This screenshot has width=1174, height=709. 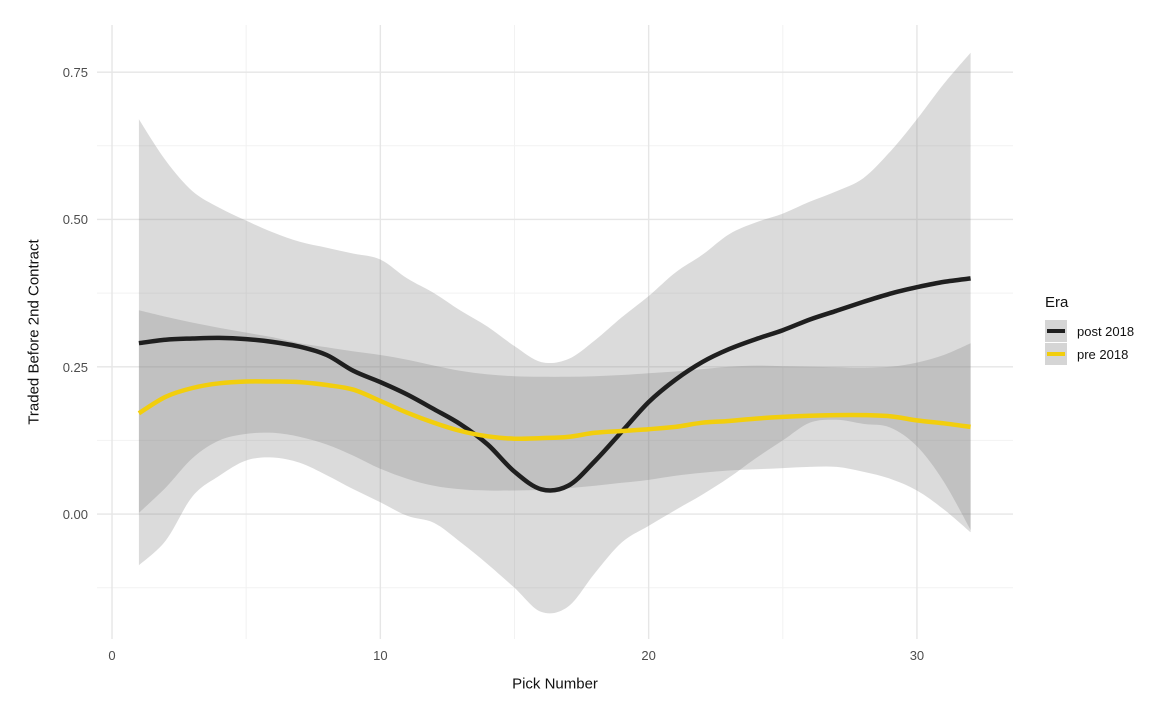 I want to click on x-tick-label-20: 20, so click(x=648, y=655).